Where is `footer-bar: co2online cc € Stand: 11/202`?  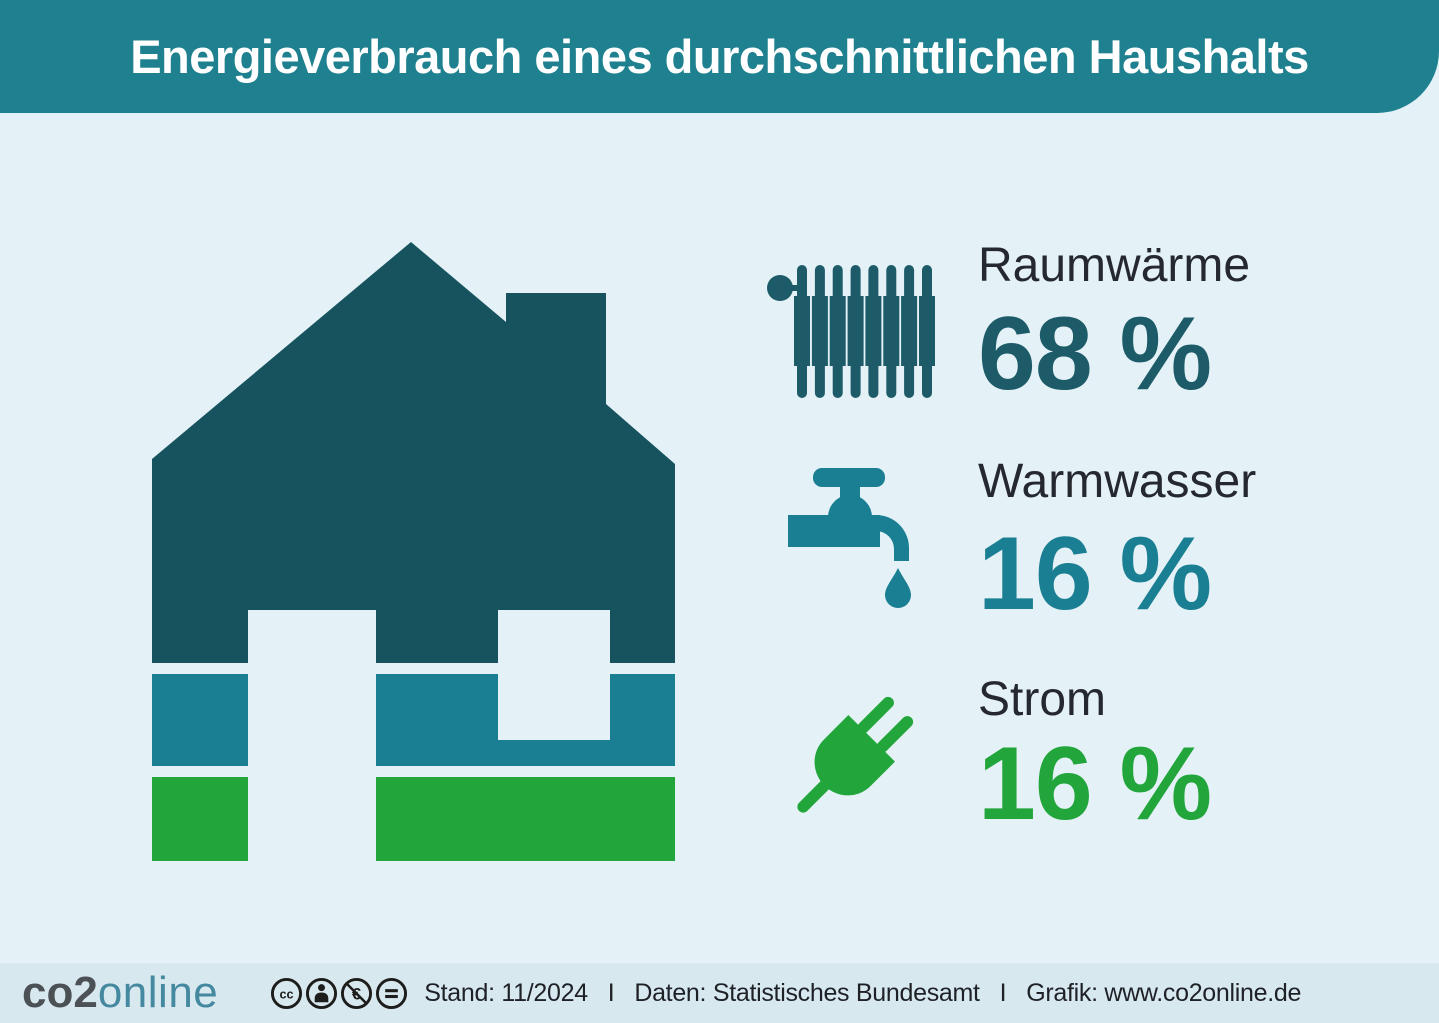 footer-bar: co2online cc € Stand: 11/202 is located at coordinates (719, 993).